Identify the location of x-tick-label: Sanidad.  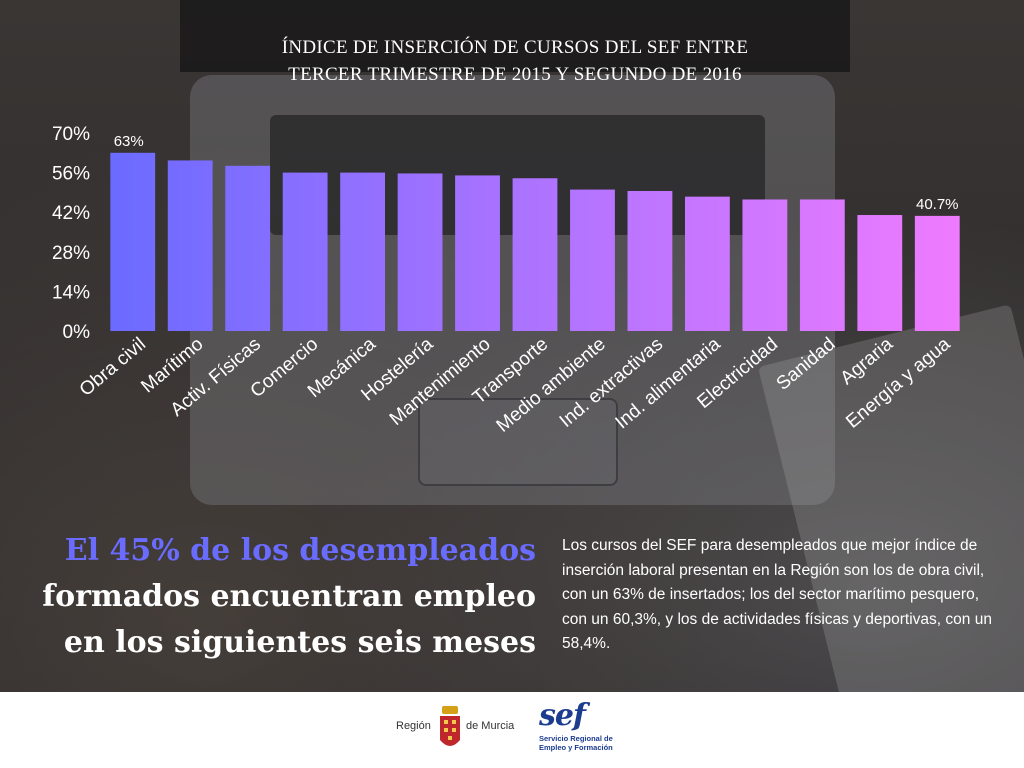
(806, 364).